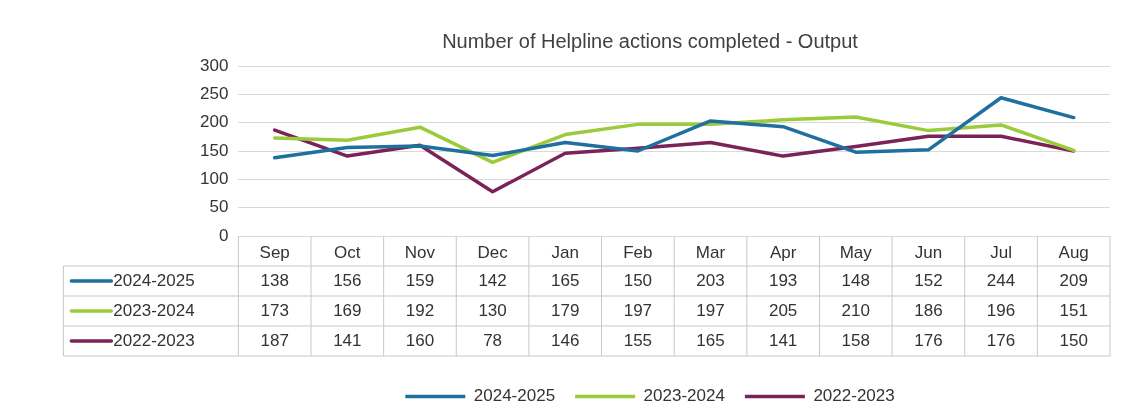 The height and width of the screenshot is (420, 1125). I want to click on data-label: 159, so click(420, 280).